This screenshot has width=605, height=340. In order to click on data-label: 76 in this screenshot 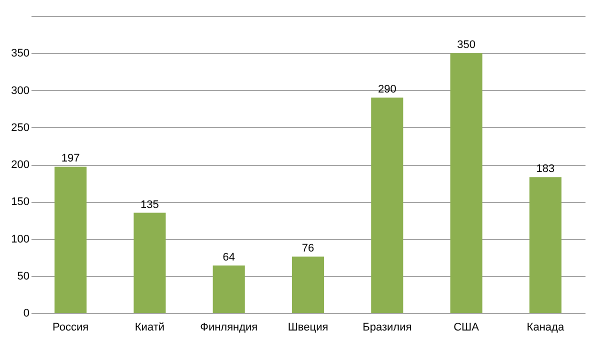, I will do `click(308, 248)`.